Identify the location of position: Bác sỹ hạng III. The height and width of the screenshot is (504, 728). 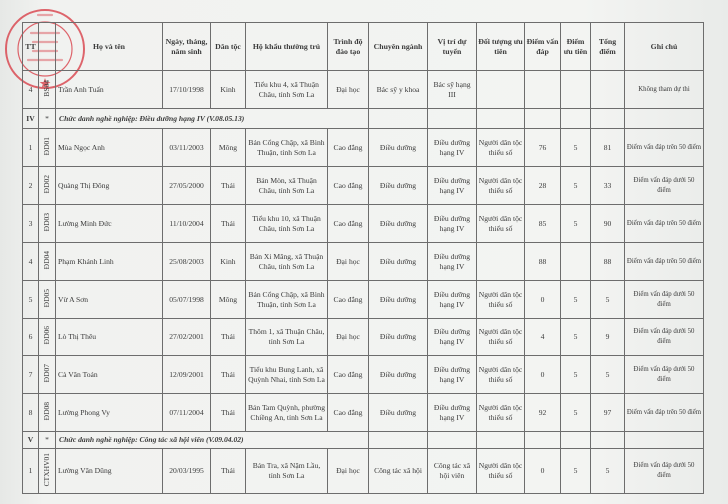
(452, 89).